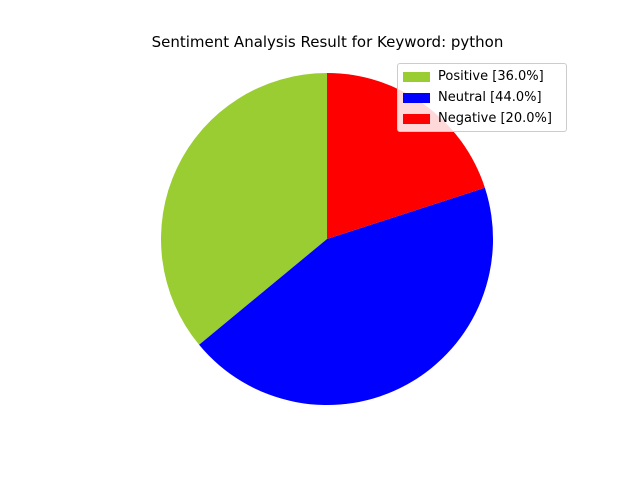 This screenshot has width=637, height=478. Describe the element at coordinates (406, 156) in the screenshot. I see `pie-slice-negative` at that location.